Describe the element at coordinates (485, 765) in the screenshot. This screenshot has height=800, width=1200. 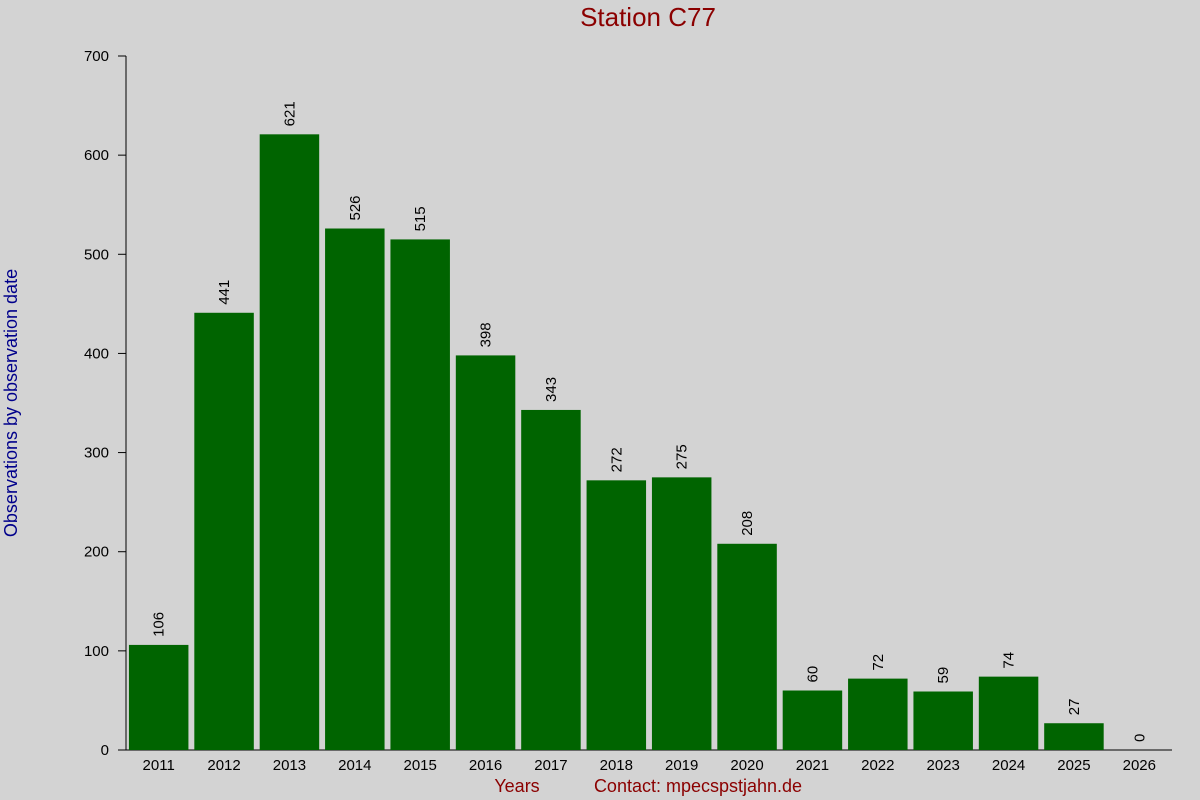
I see `x-tick-label: 2016` at that location.